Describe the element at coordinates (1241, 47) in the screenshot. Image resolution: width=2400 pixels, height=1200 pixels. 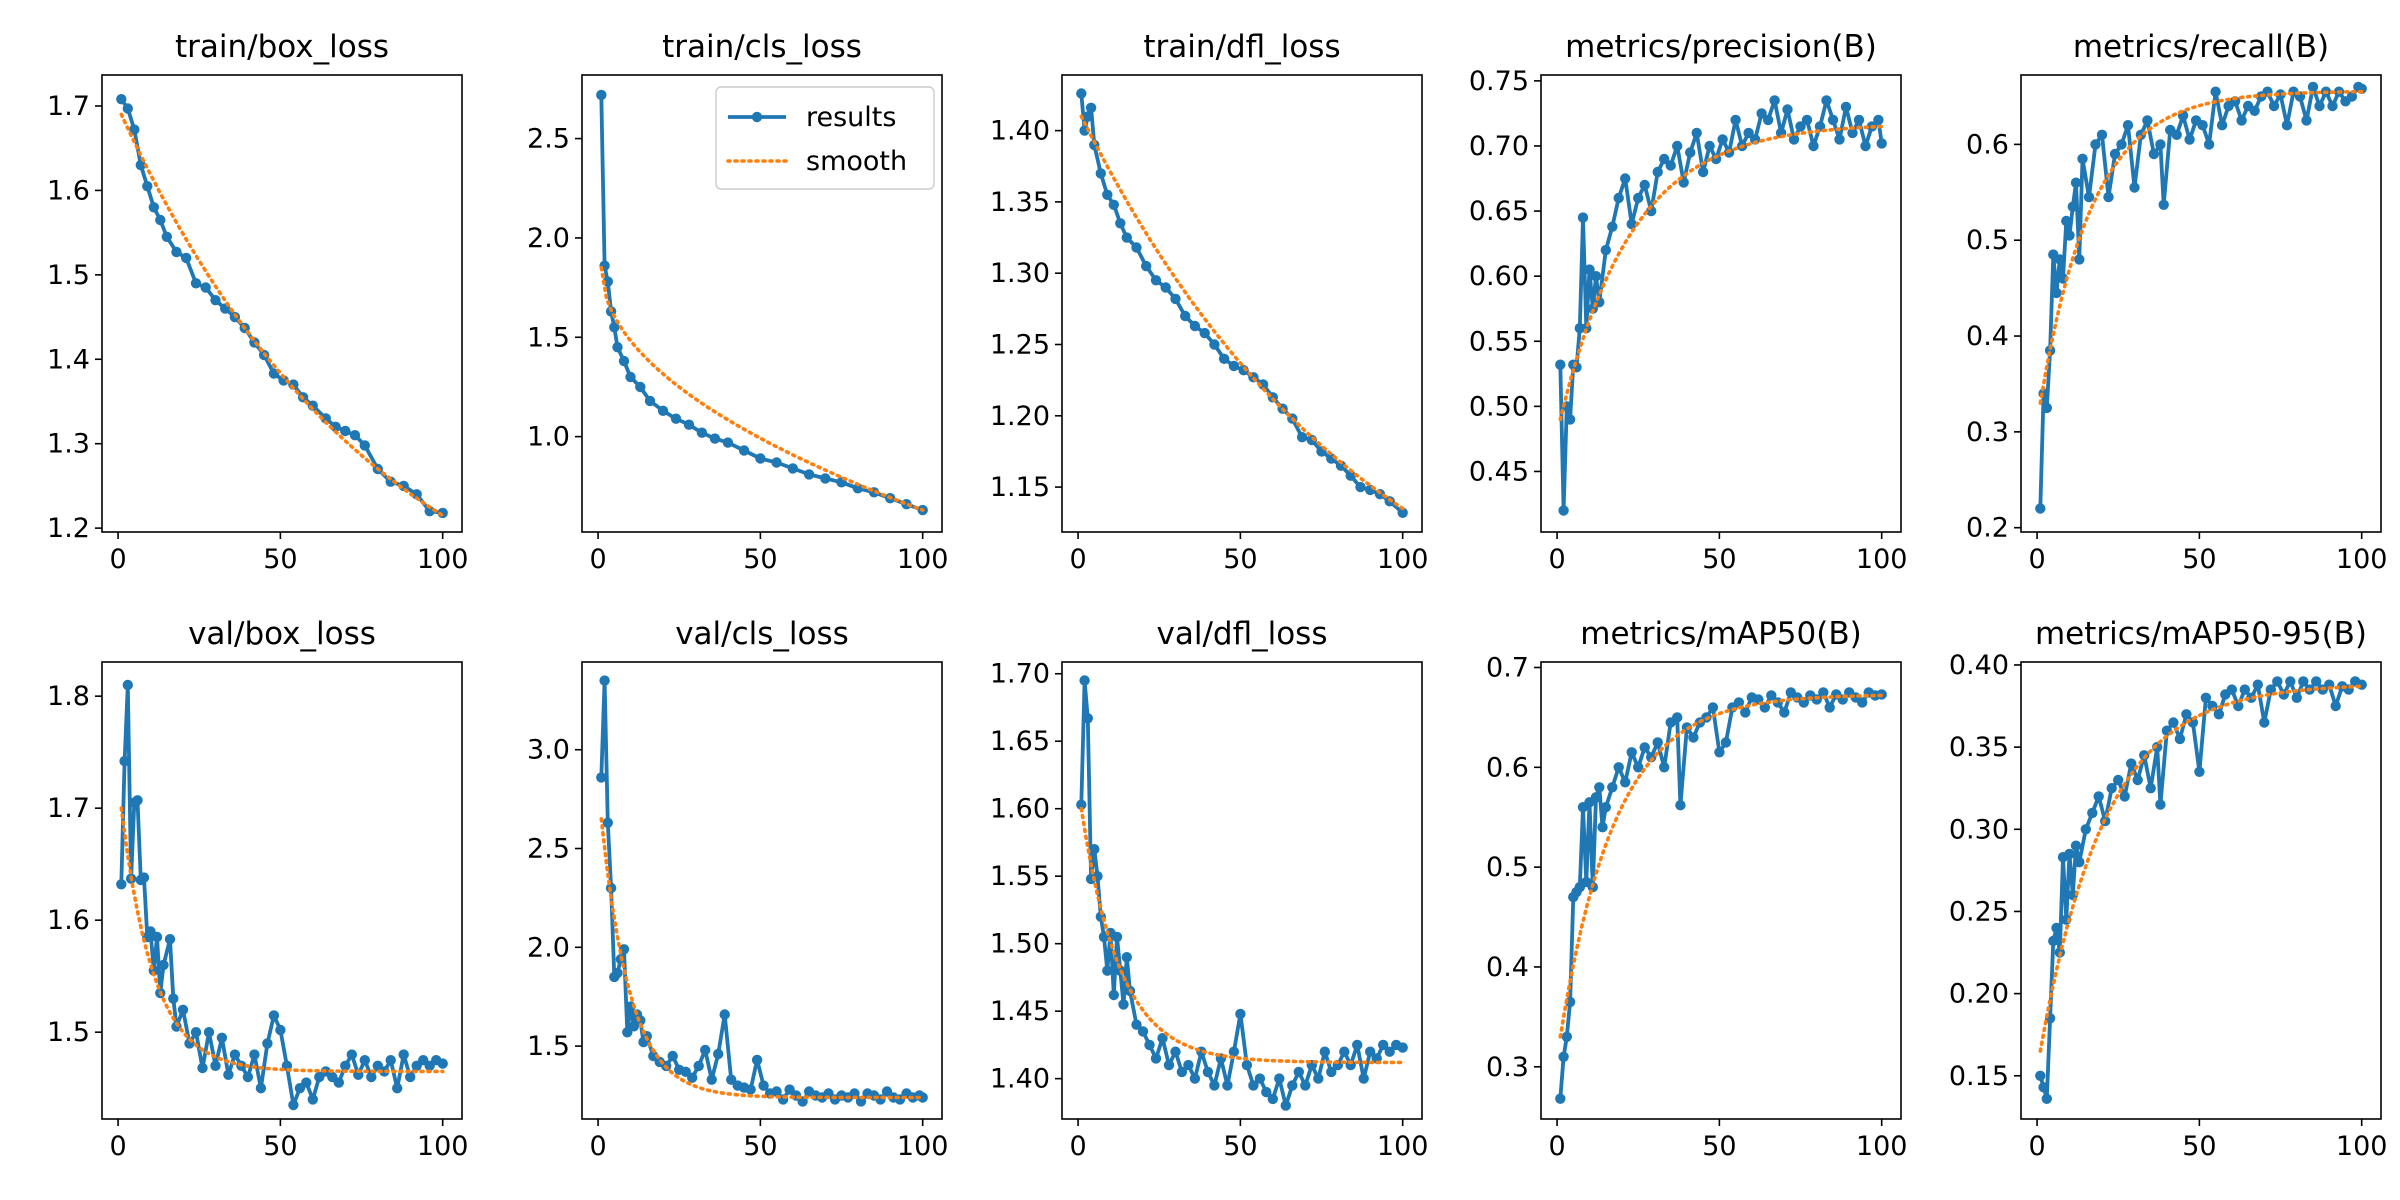
I see `subplot-title: train/dfl_loss` at that location.